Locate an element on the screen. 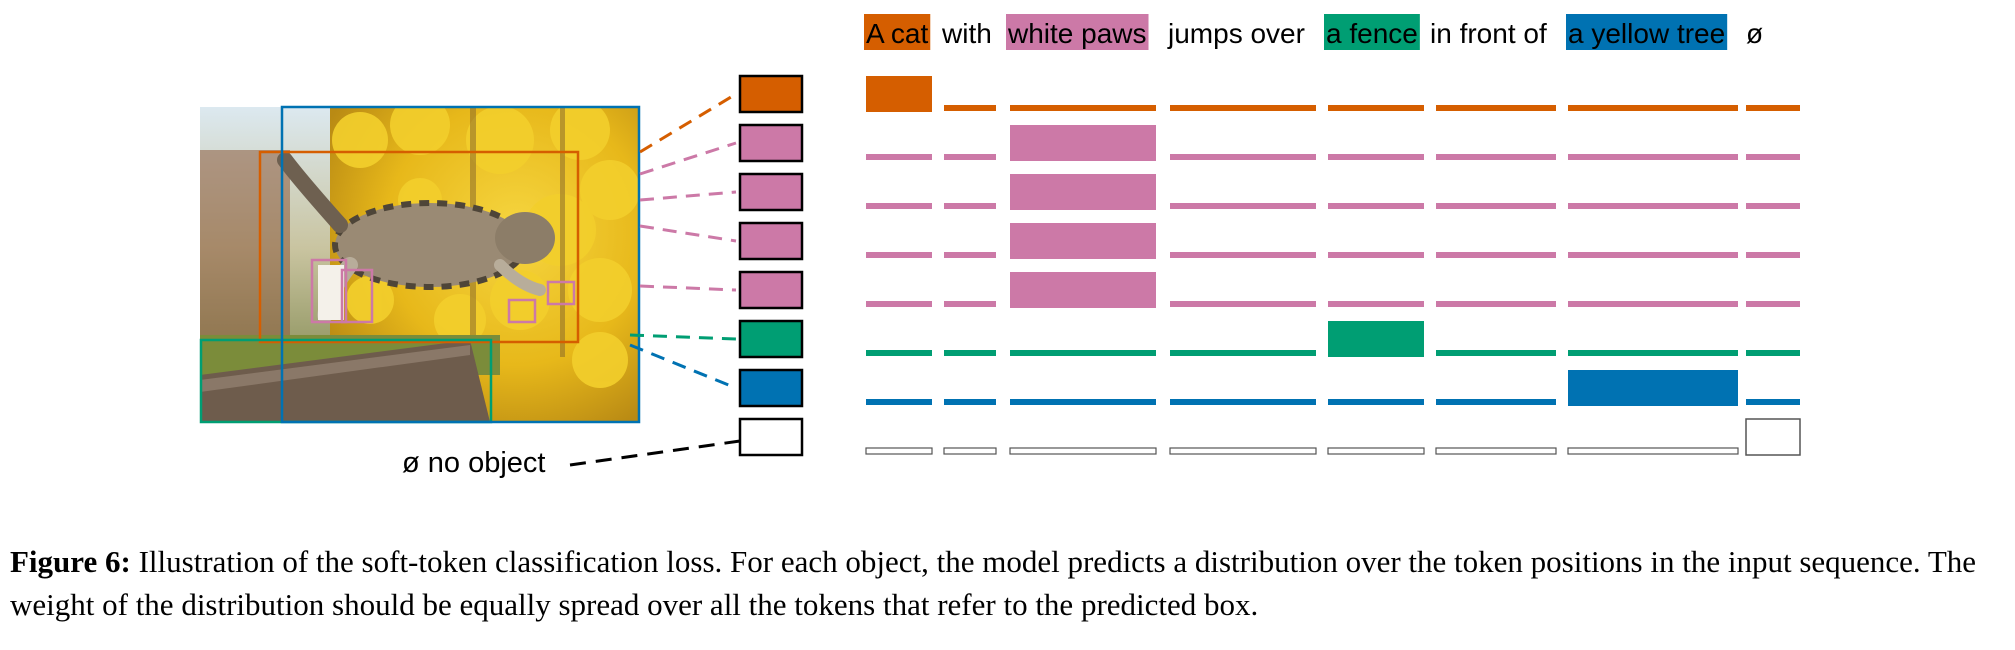  sentence-token: ø is located at coordinates (1754, 33).